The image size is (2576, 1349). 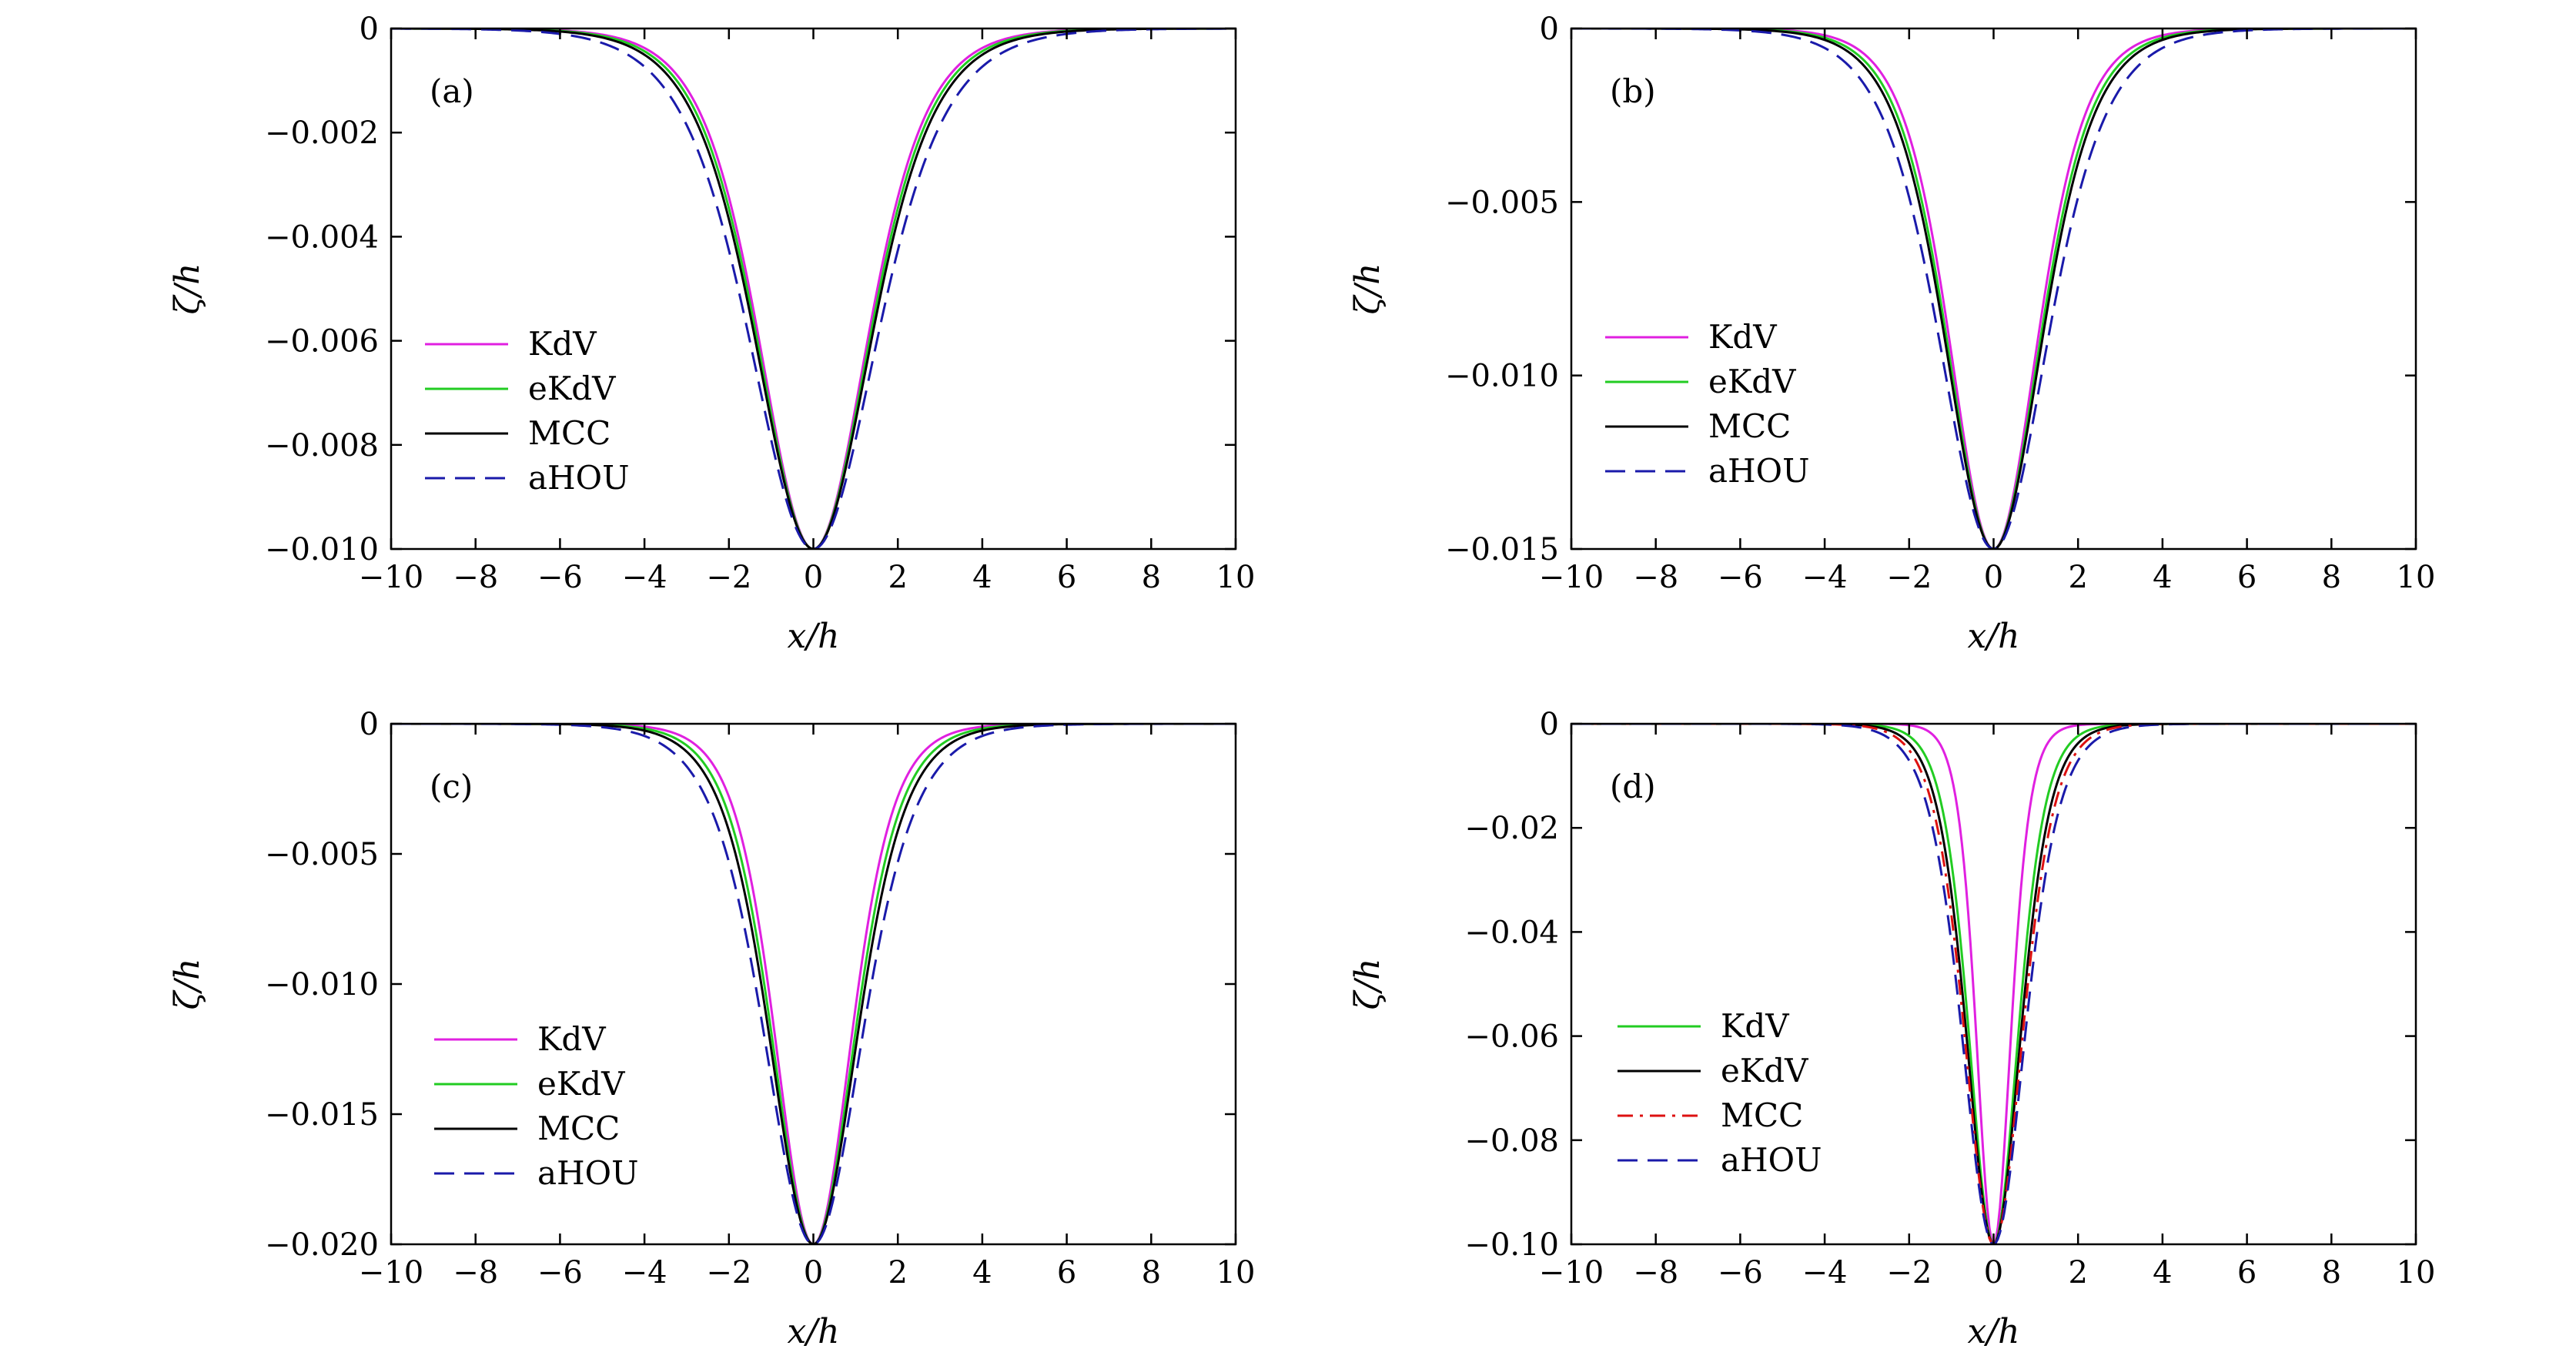 What do you see at coordinates (1512, 1245) in the screenshot?
I see `y-tick-label: −0.10` at bounding box center [1512, 1245].